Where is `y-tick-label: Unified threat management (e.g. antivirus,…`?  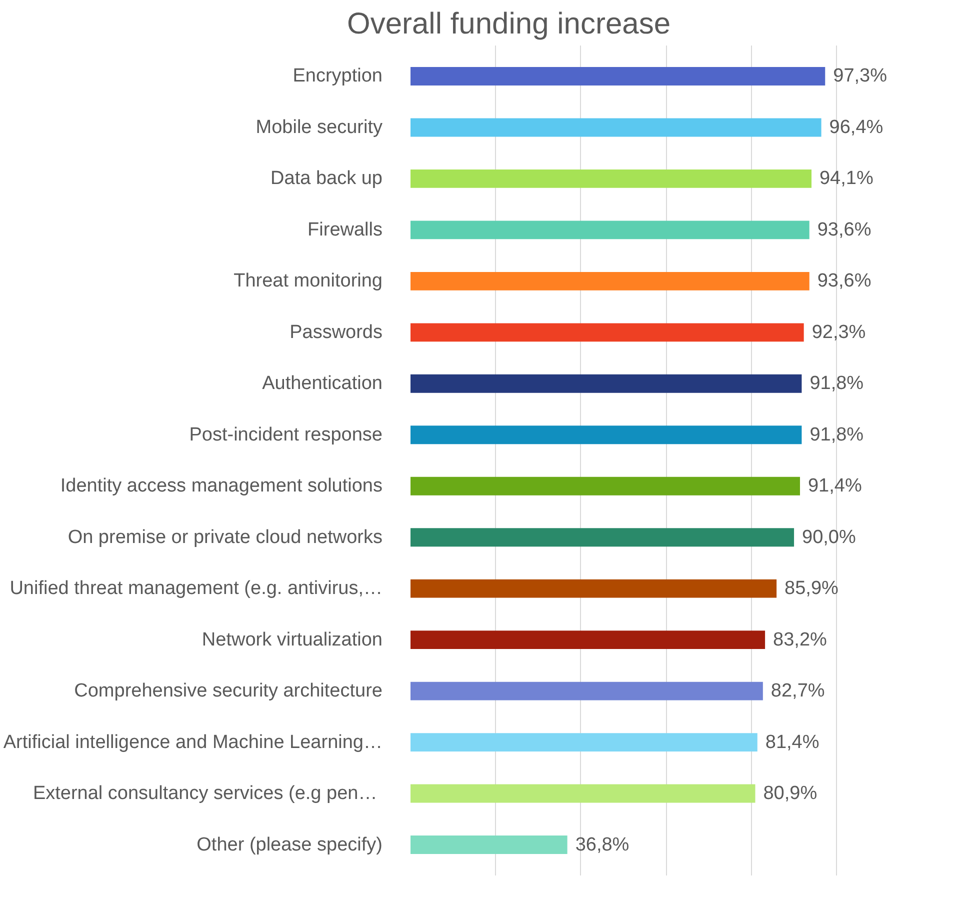
y-tick-label: Unified threat management (e.g. antivirus,… is located at coordinates (196, 589).